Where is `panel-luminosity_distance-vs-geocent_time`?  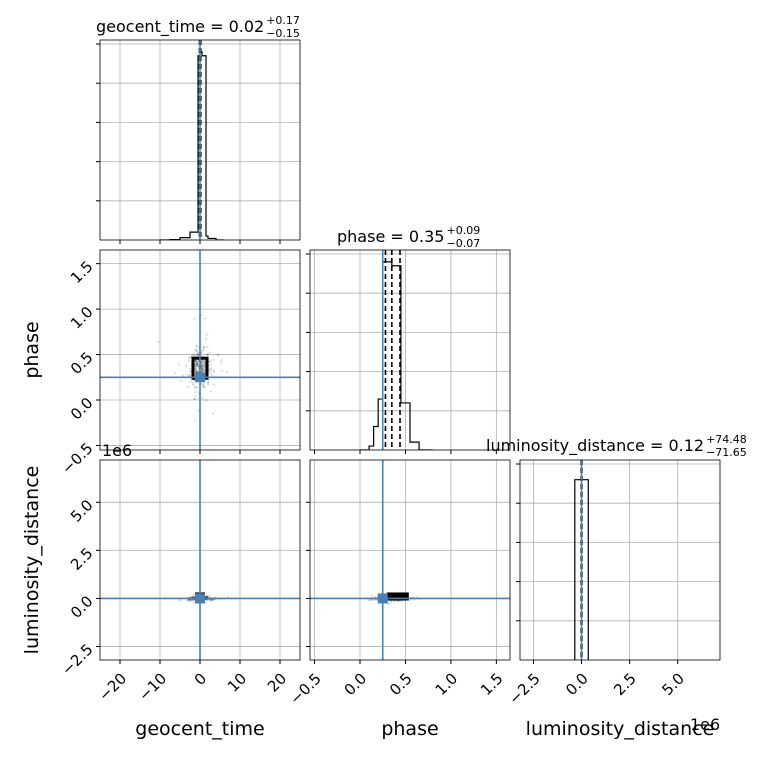
panel-luminosity_distance-vs-geocent_time is located at coordinates (198, 561).